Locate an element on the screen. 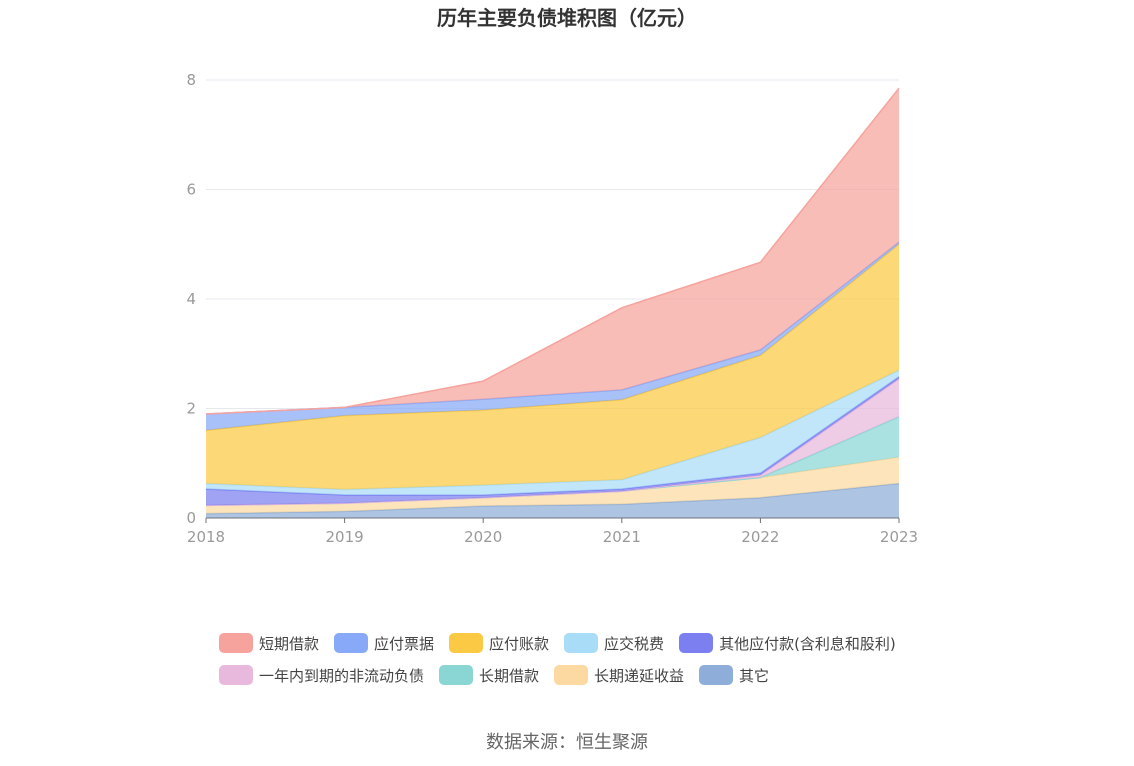 The height and width of the screenshot is (766, 1134). y-tick-label: 4 is located at coordinates (191, 299).